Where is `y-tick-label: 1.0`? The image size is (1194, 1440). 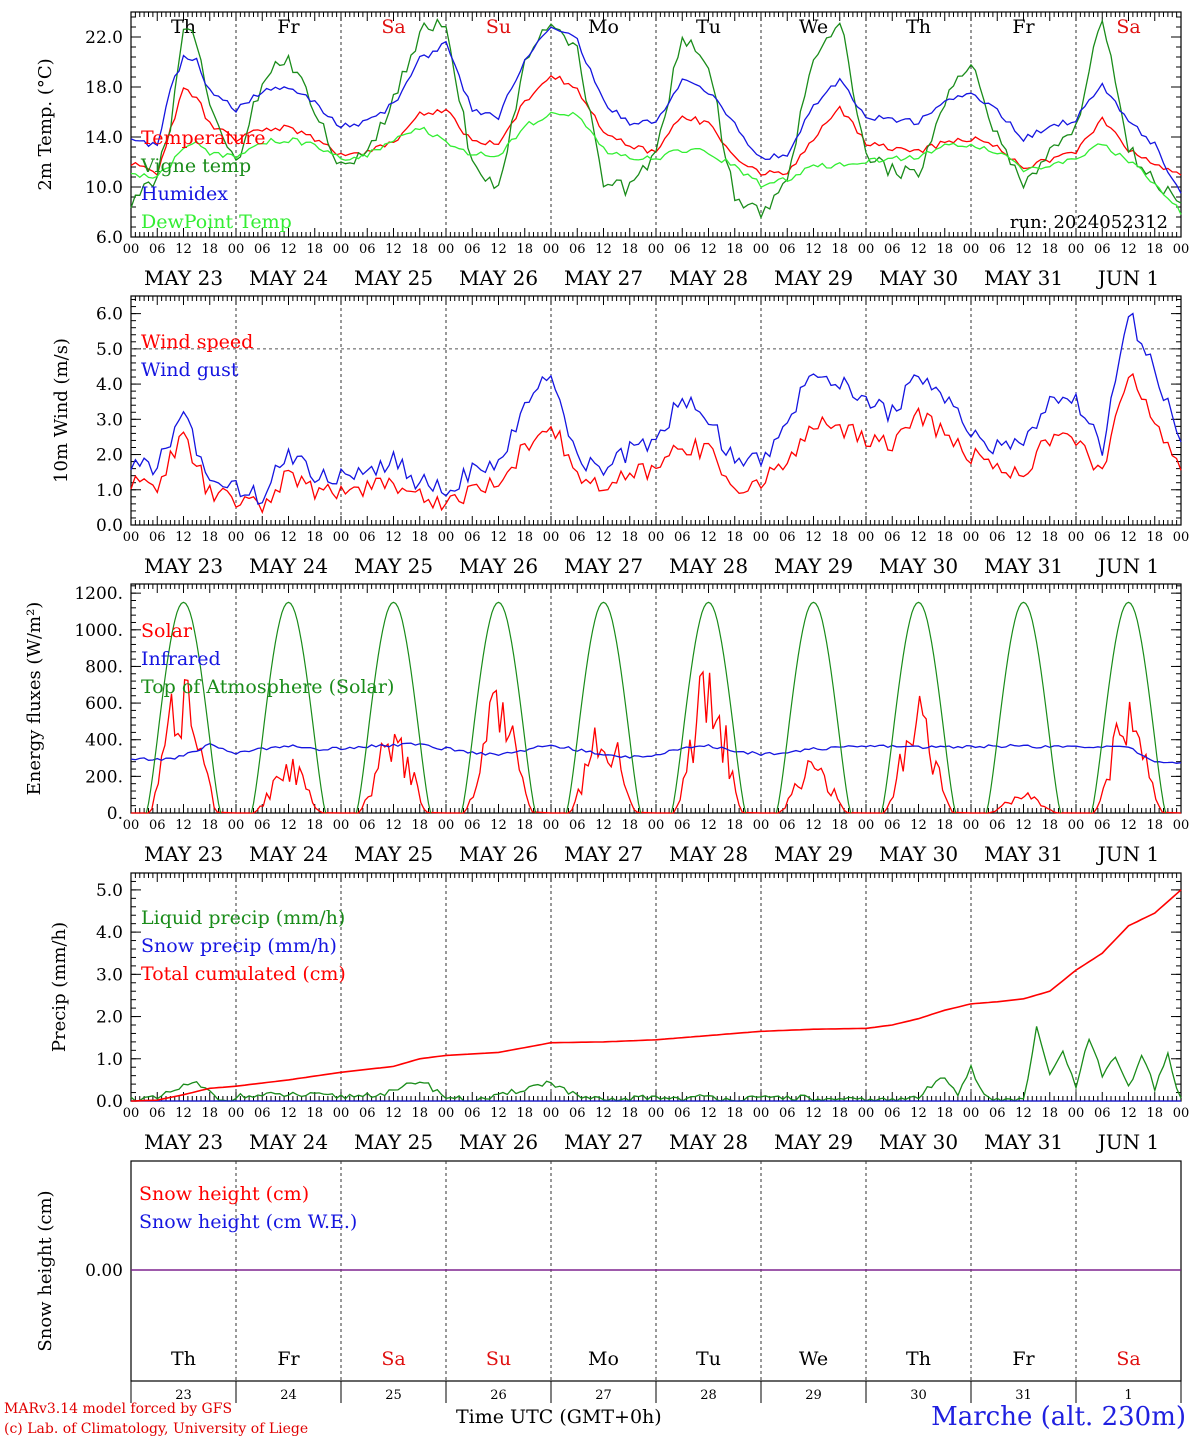 y-tick-label: 1.0 is located at coordinates (109, 491).